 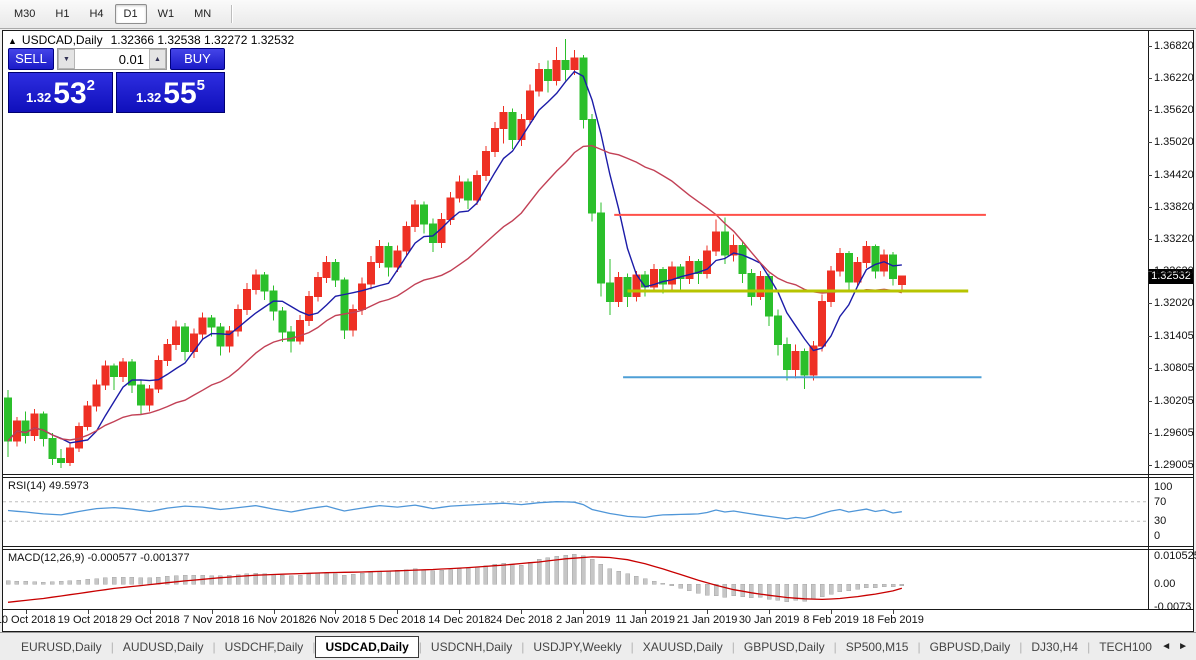 I want to click on price-axis-label: 1.33220, so click(x=1174, y=238).